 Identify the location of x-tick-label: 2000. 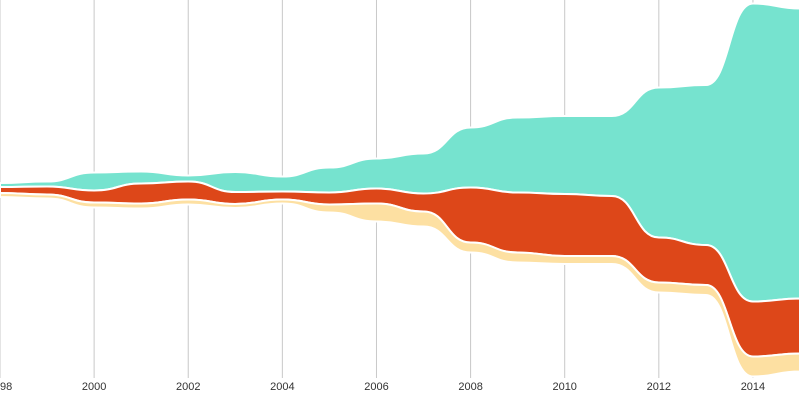
(94, 387).